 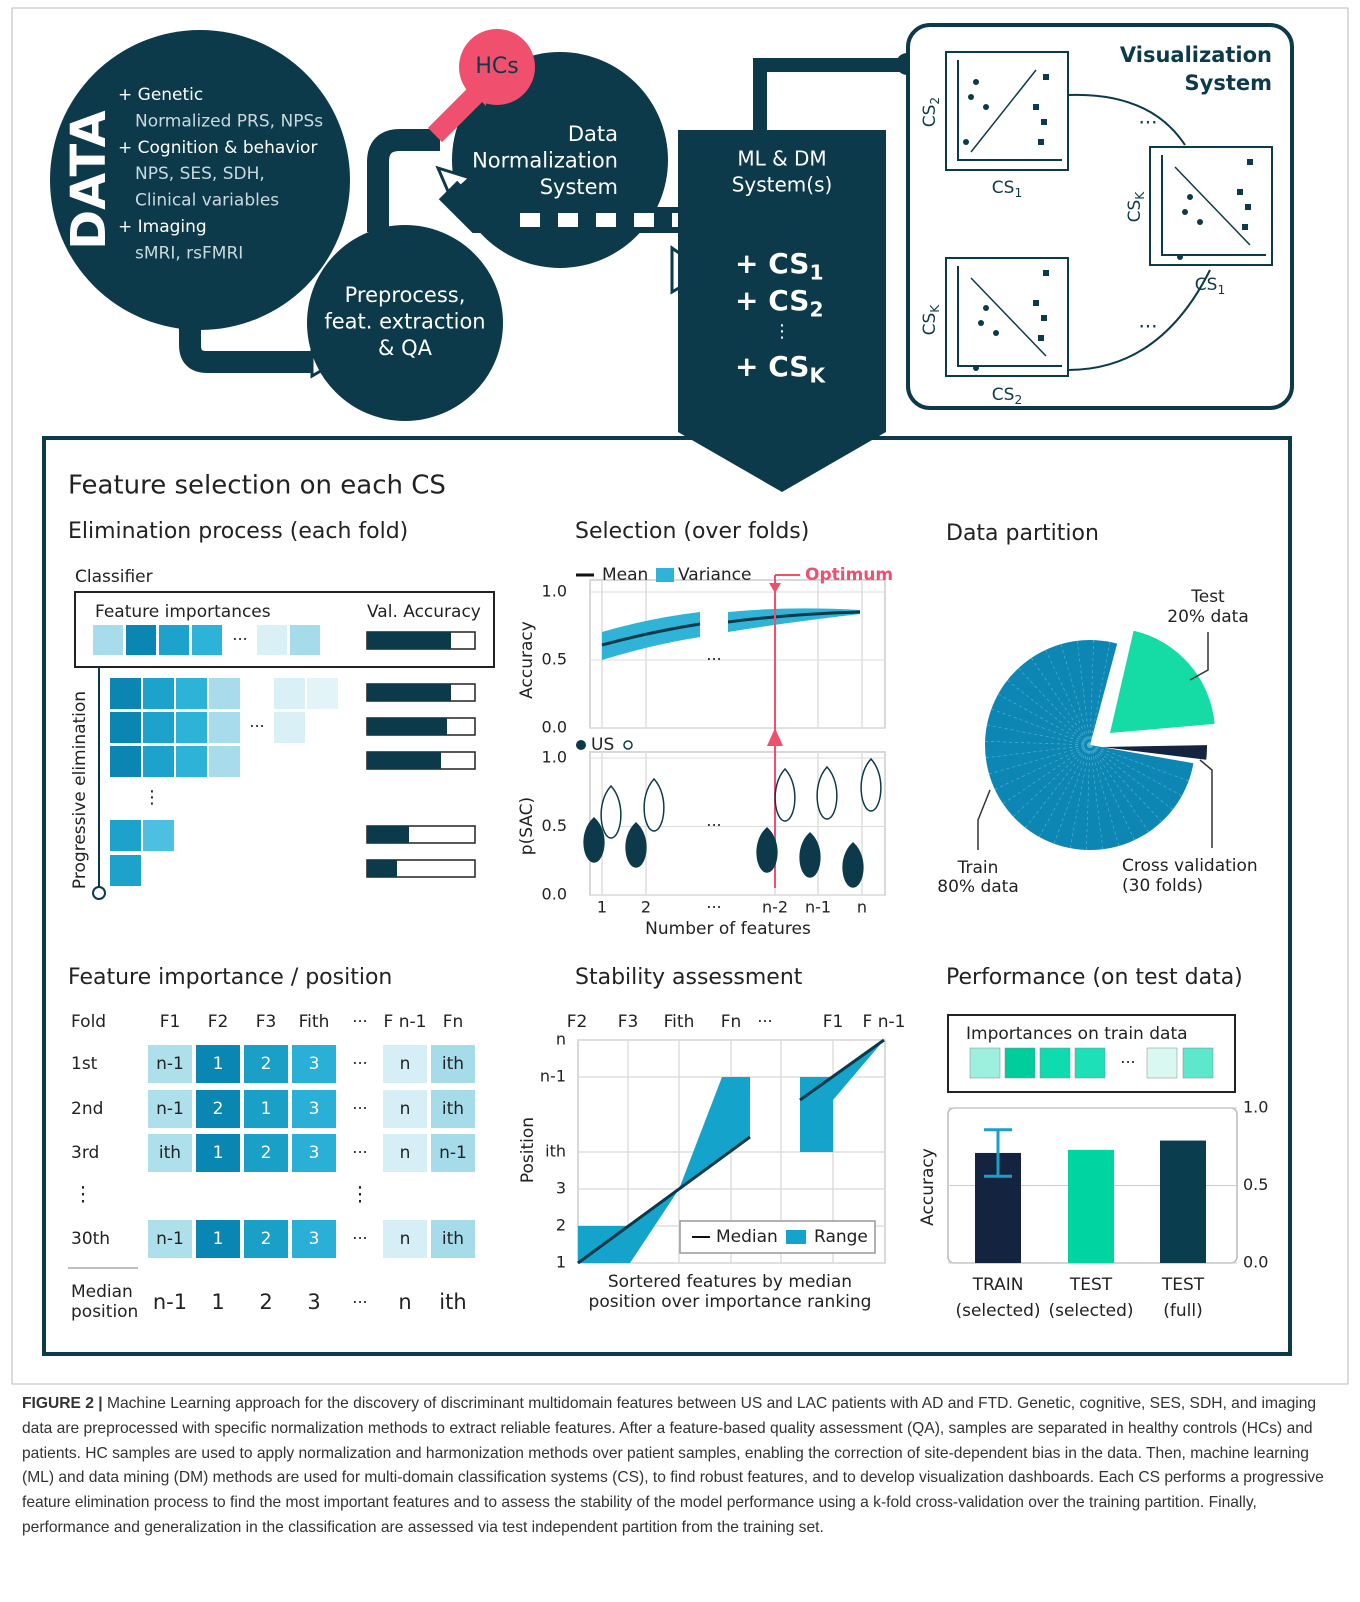 What do you see at coordinates (1228, 83) in the screenshot?
I see `viz-title: System` at bounding box center [1228, 83].